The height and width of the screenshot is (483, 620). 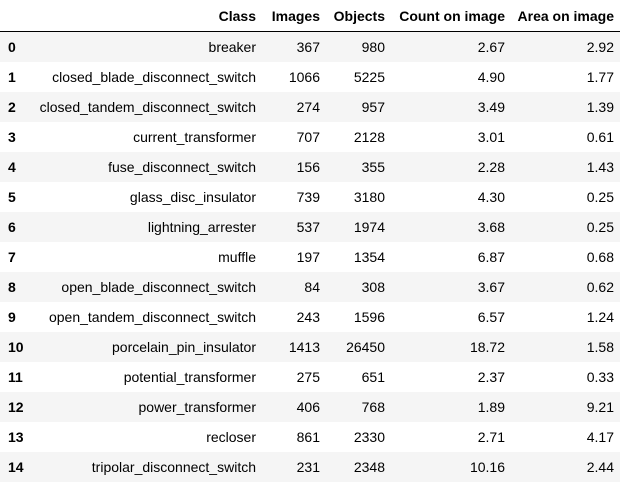 I want to click on images-cell: 406, so click(x=308, y=406).